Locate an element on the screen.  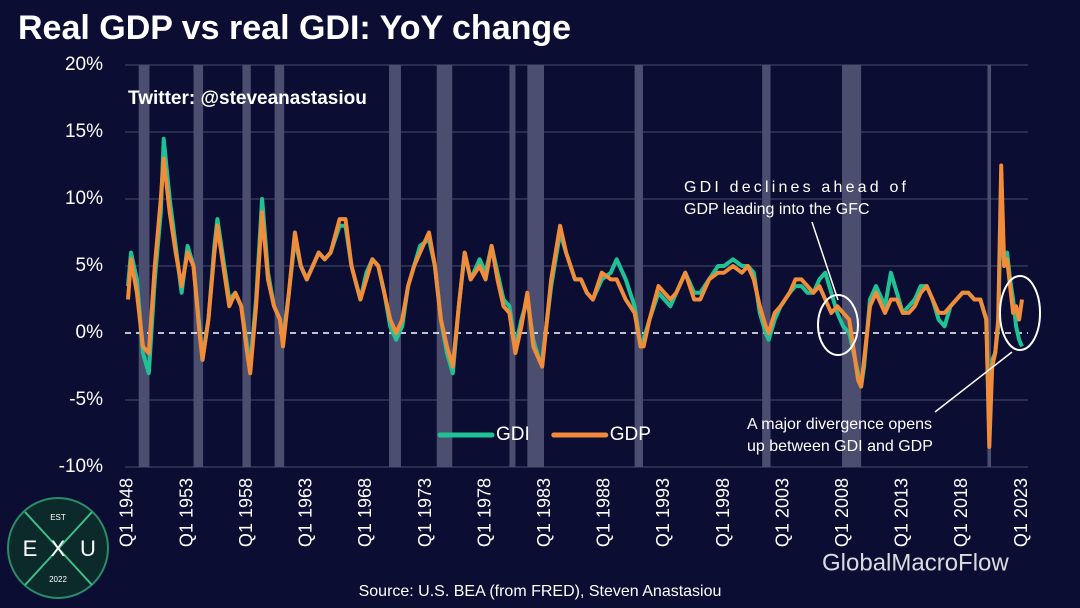
x-tick-label: Q1 1958 is located at coordinates (246, 512).